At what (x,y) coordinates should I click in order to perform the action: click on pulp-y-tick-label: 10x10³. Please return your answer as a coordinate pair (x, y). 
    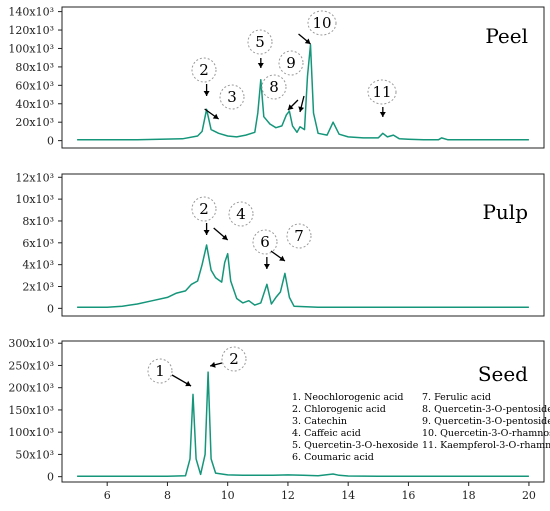
    Looking at the image, I should click on (34, 199).